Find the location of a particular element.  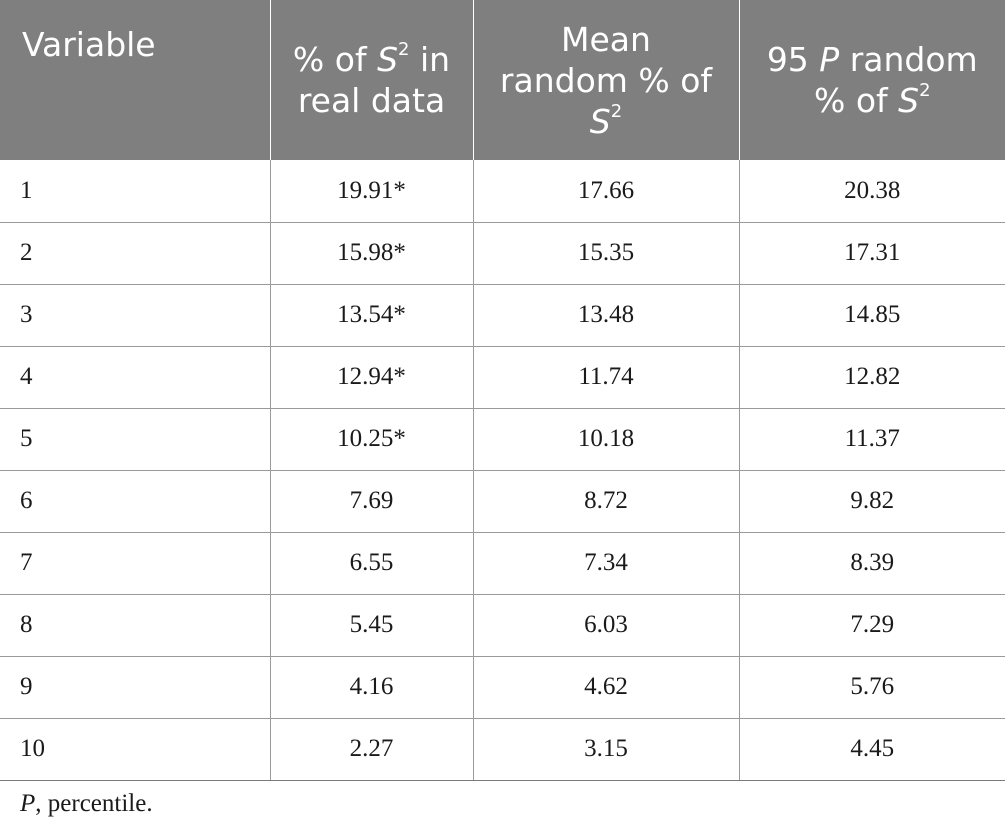

cell-mean-random: 6.03 is located at coordinates (605, 625).